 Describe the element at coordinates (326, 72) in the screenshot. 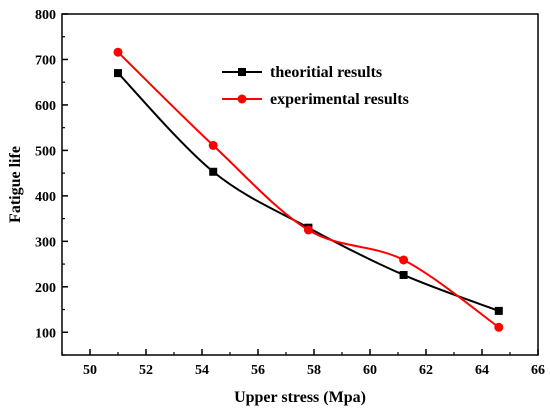

I see `legend-label: theoritial results` at that location.